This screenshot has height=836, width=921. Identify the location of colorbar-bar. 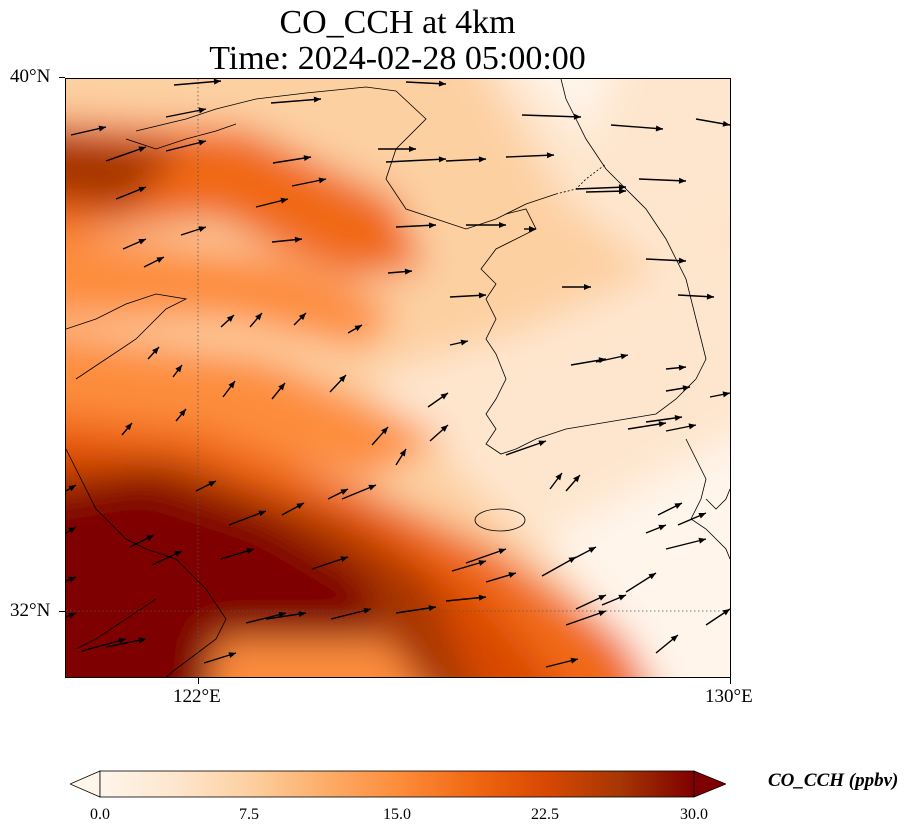
(397, 784).